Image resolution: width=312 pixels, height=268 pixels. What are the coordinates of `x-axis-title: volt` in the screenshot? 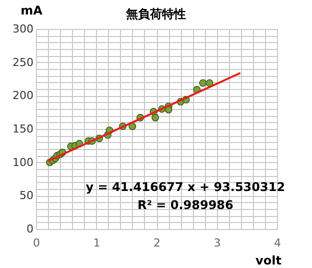 It's located at (269, 261).